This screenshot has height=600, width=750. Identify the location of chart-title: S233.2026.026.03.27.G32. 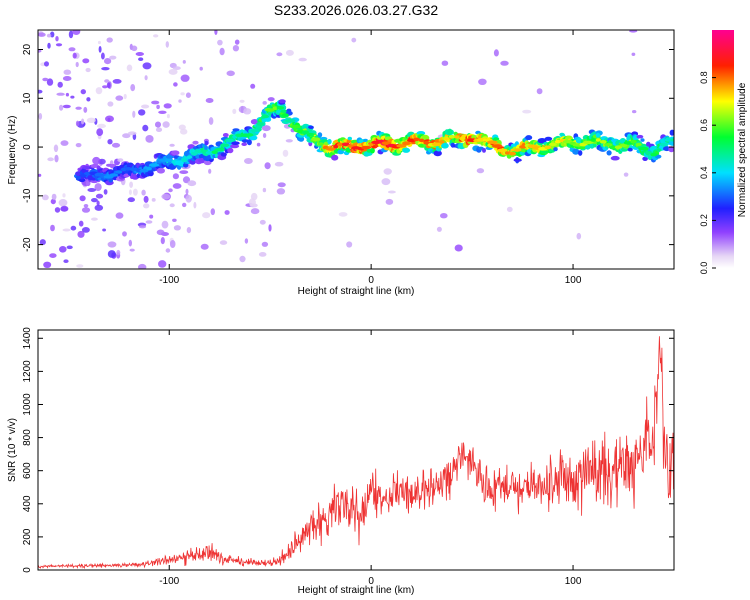
(356, 10).